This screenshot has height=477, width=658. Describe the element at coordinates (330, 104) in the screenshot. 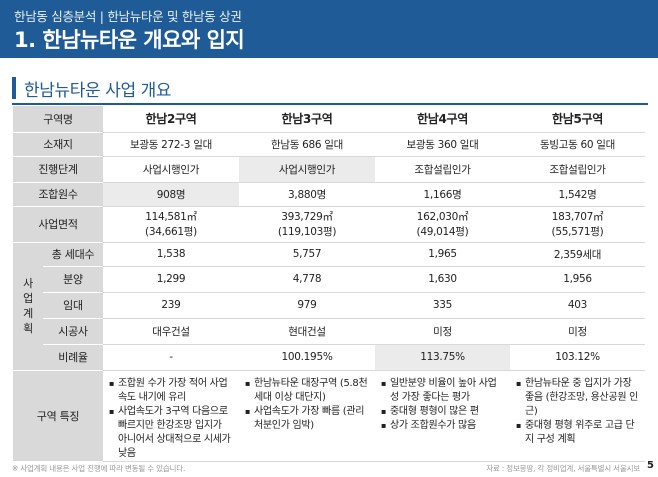

I see `section-divider` at that location.